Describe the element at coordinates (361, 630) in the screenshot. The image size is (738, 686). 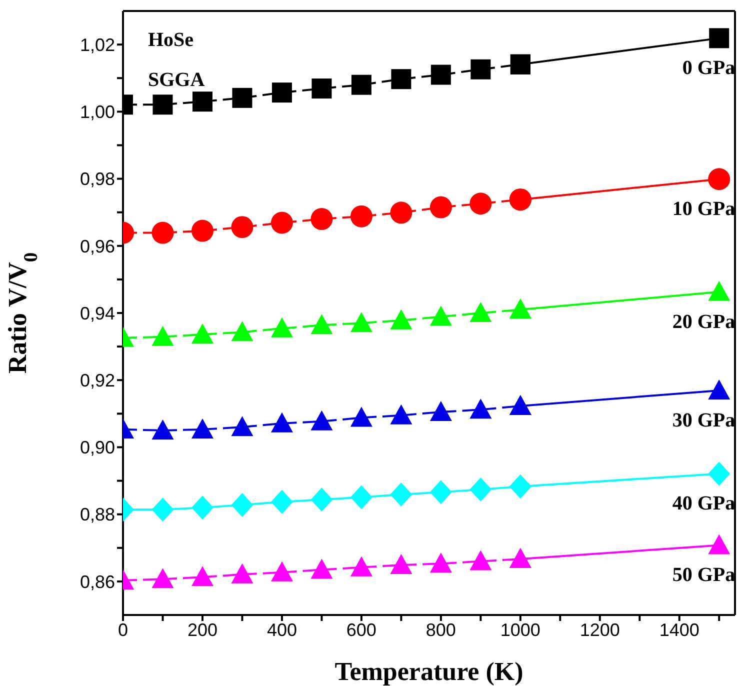
I see `x-tick-label: 600` at that location.